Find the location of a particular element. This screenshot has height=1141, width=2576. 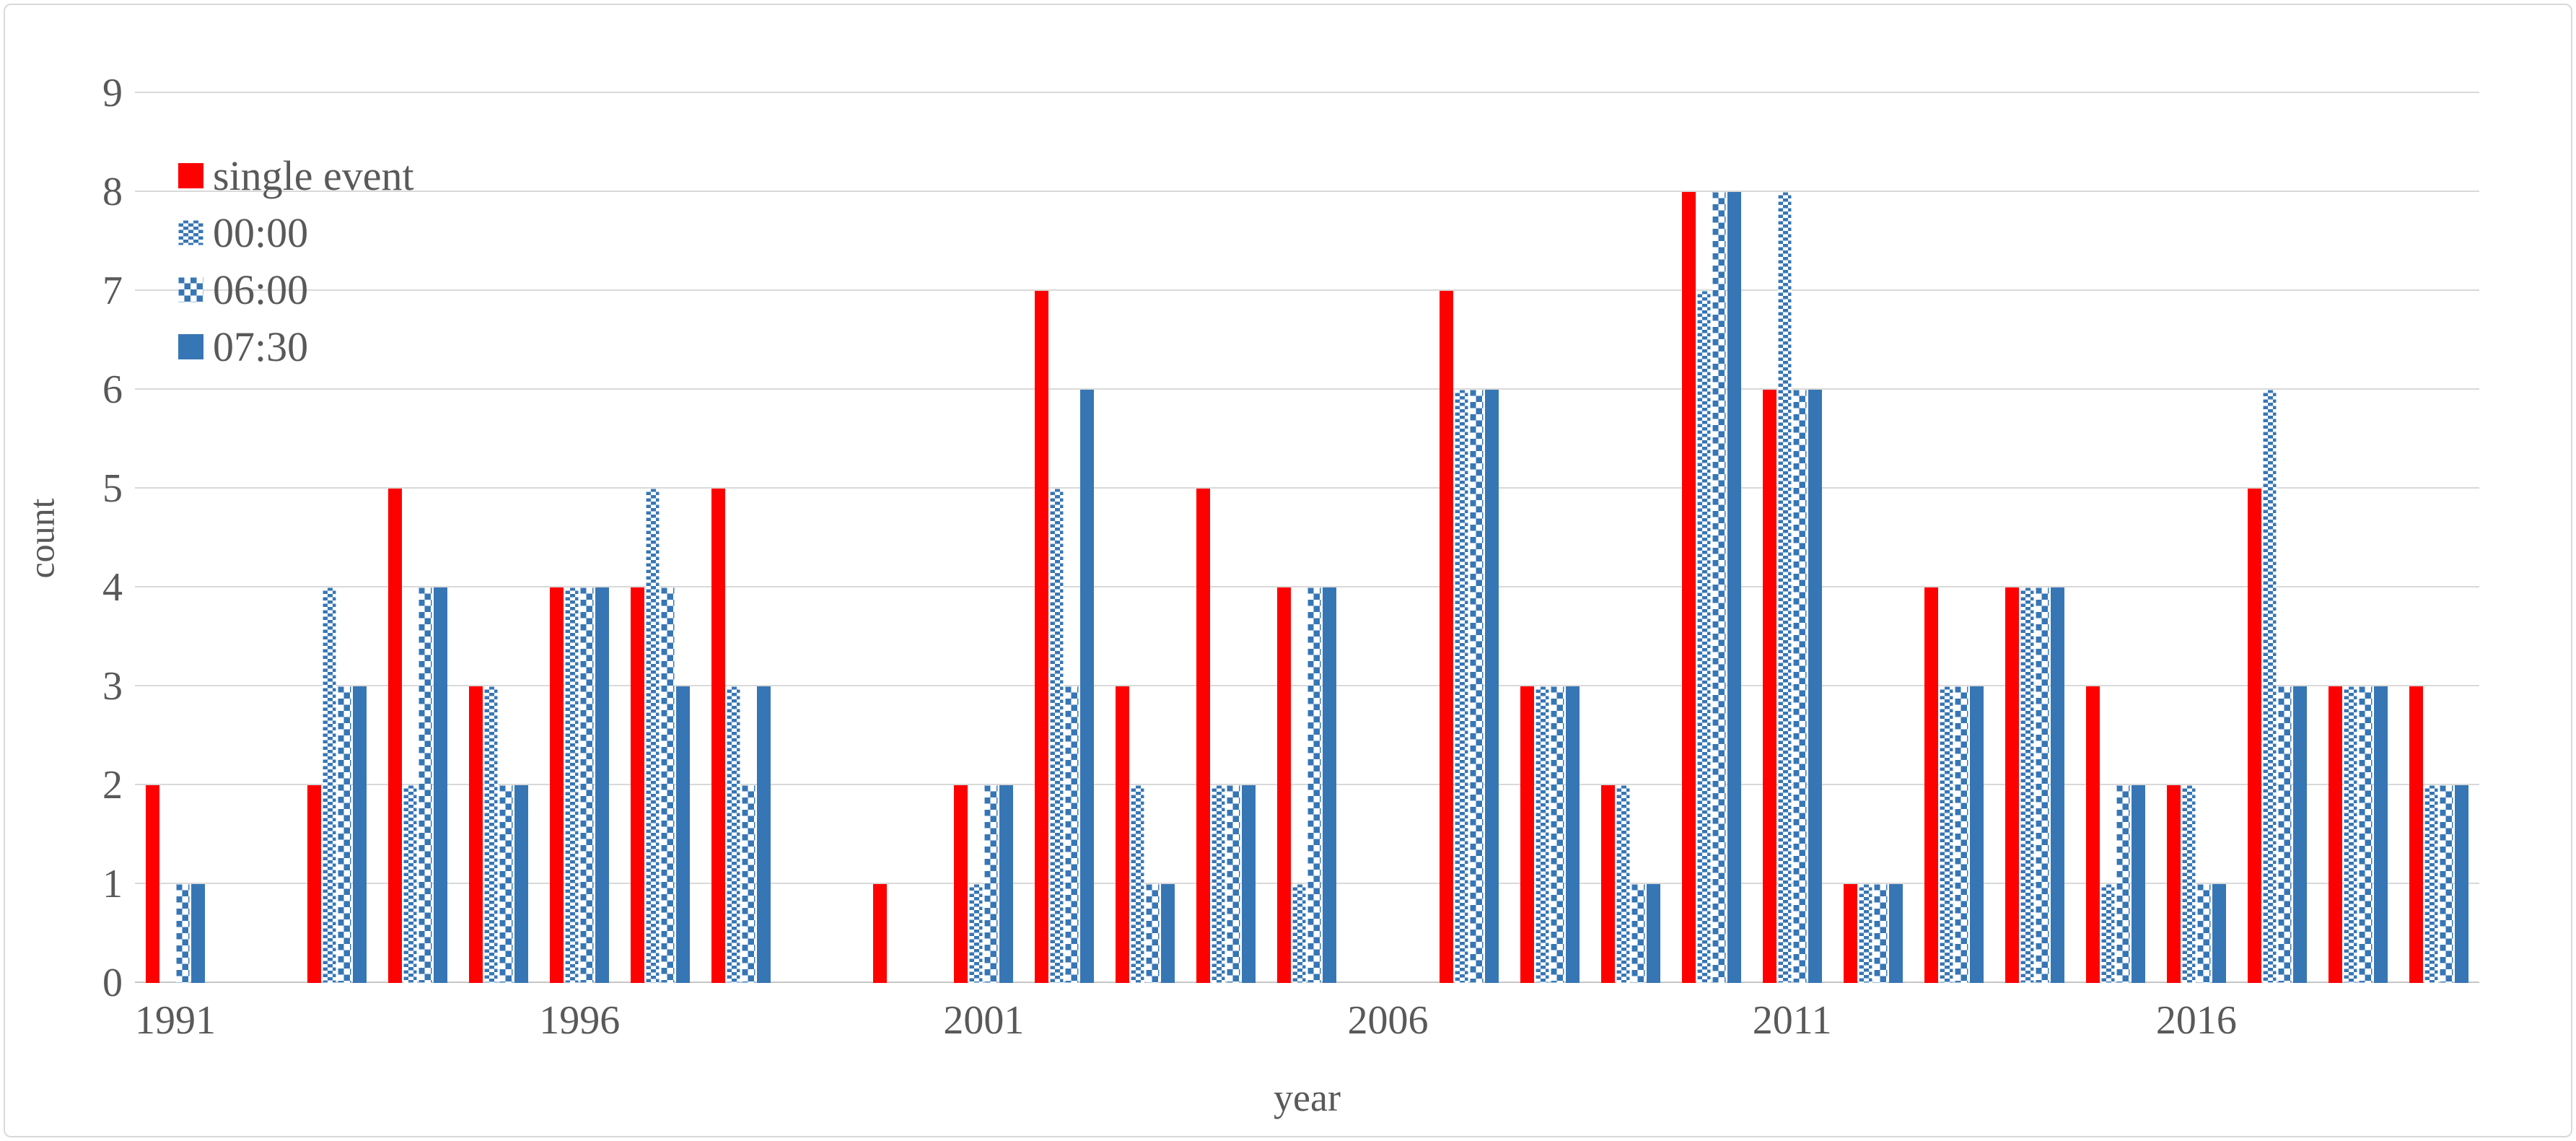

x-tick-label: 2011 is located at coordinates (1792, 1020).